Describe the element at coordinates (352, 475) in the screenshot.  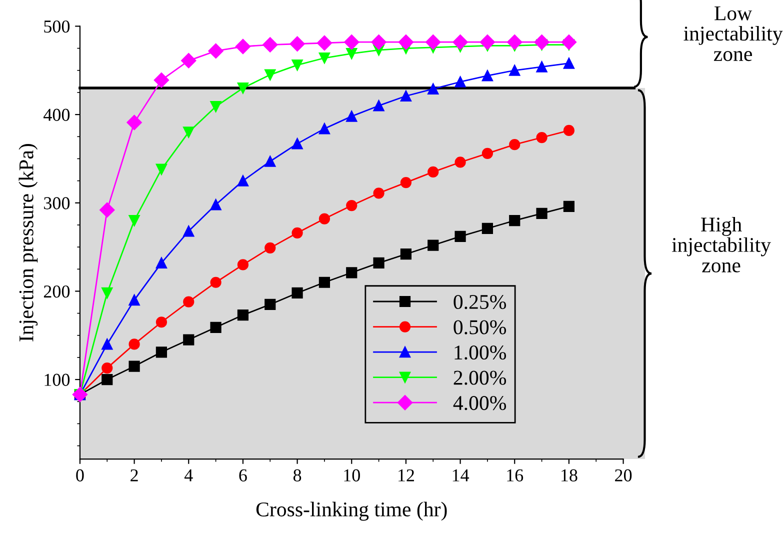
I see `x-tick-label: 10` at that location.